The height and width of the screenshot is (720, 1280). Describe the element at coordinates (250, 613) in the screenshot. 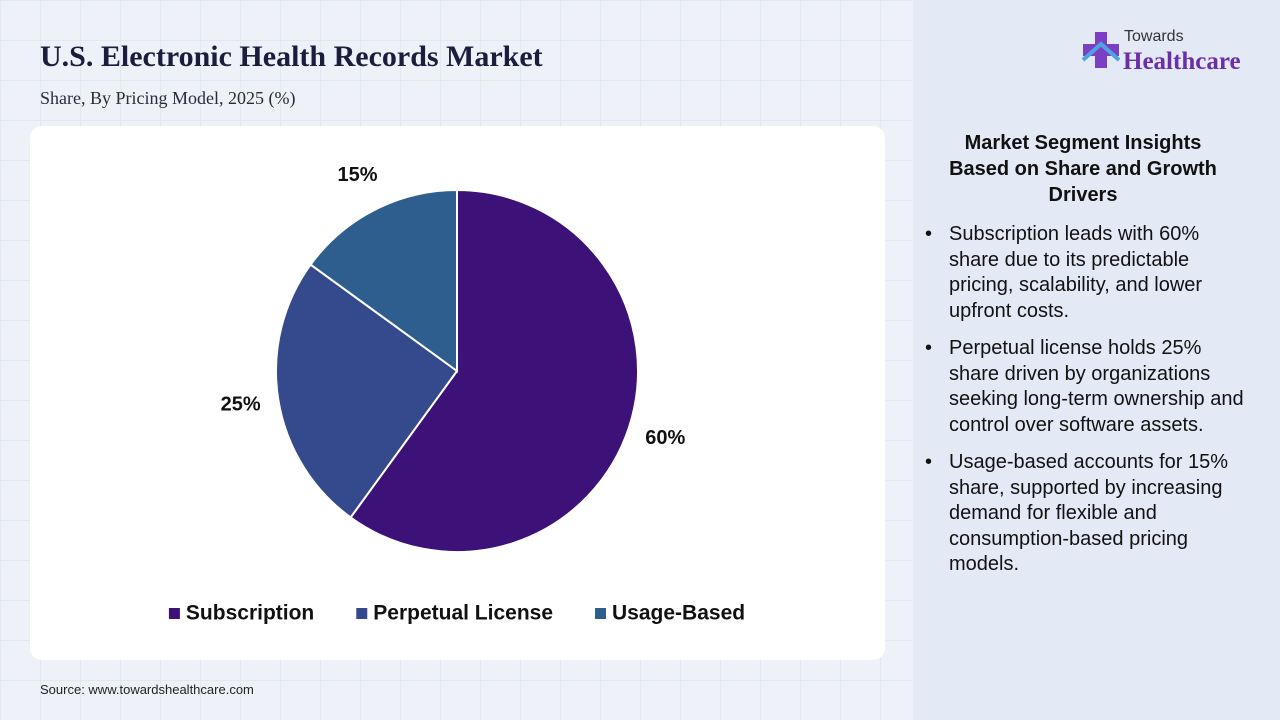

I see `legend-label: Subscription` at that location.